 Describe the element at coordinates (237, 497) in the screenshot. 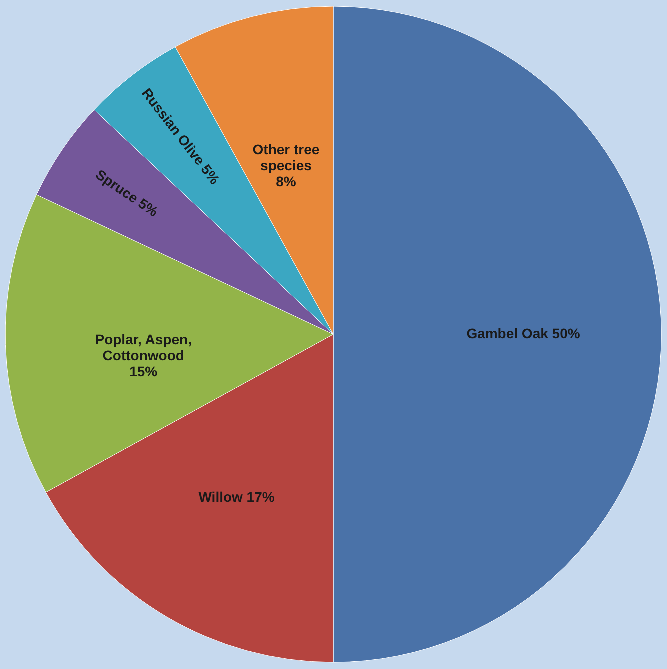

I see `slice-label: Willow 17%` at that location.